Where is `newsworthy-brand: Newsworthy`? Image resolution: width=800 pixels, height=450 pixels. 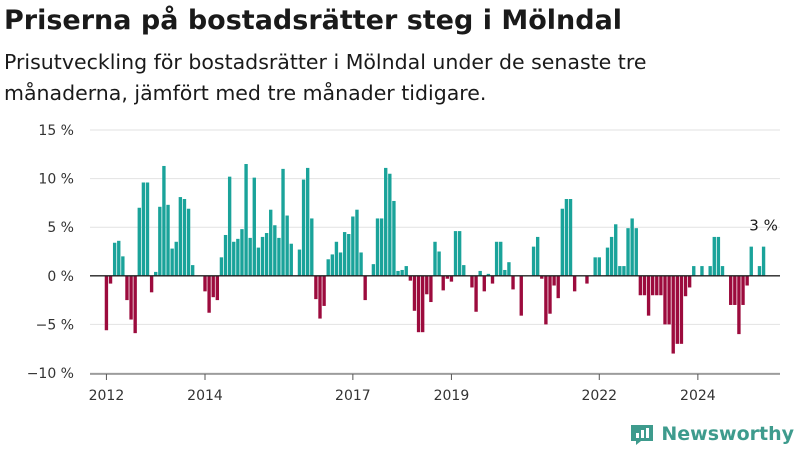
newsworthy-brand: Newsworthy is located at coordinates (711, 434).